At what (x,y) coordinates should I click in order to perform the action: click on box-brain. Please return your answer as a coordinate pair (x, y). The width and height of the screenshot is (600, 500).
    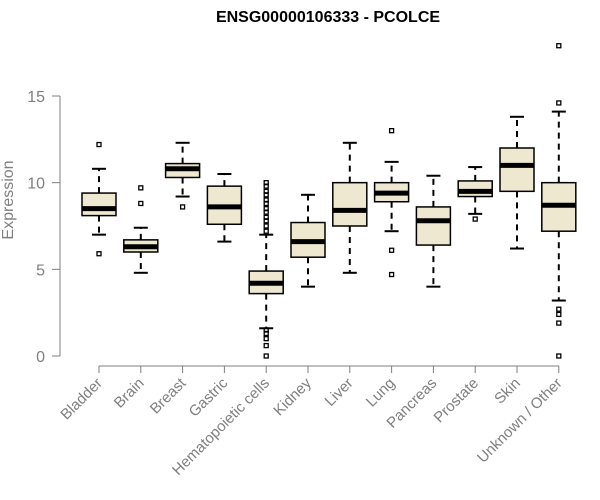
    Looking at the image, I should click on (141, 229).